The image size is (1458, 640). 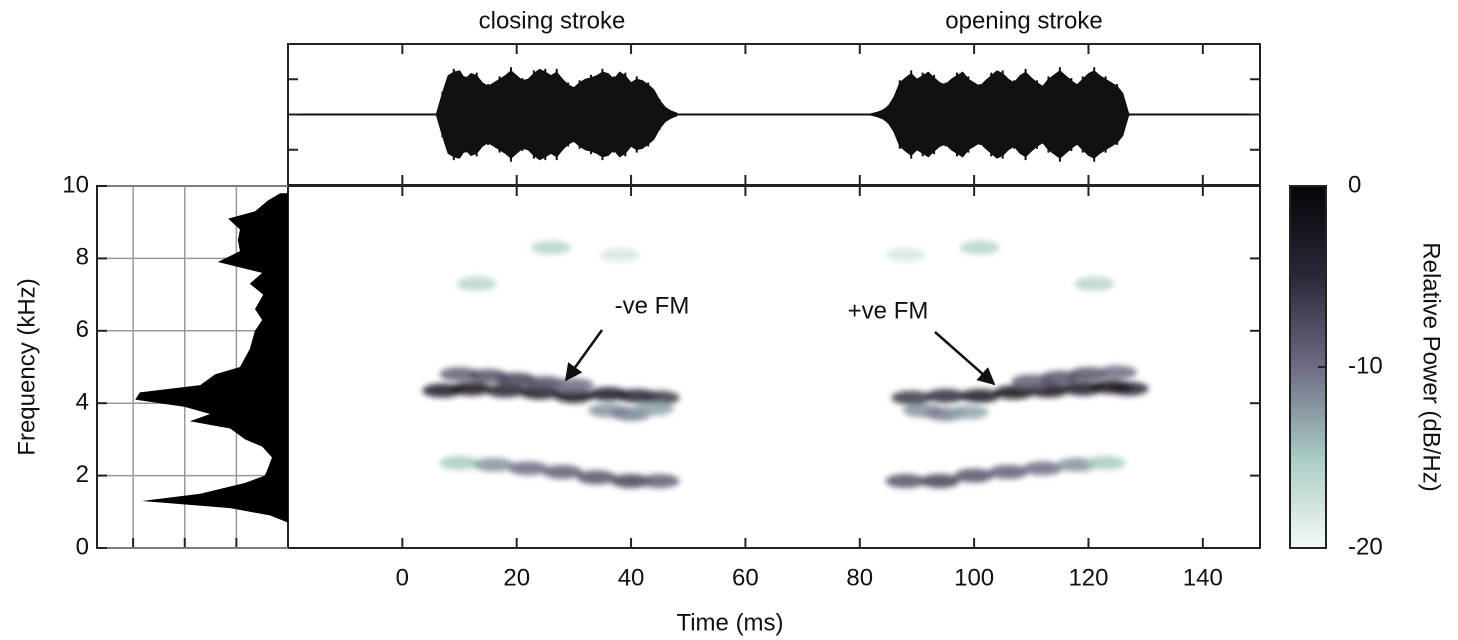 I want to click on colorbar-tick-label: 0, so click(x=1354, y=184).